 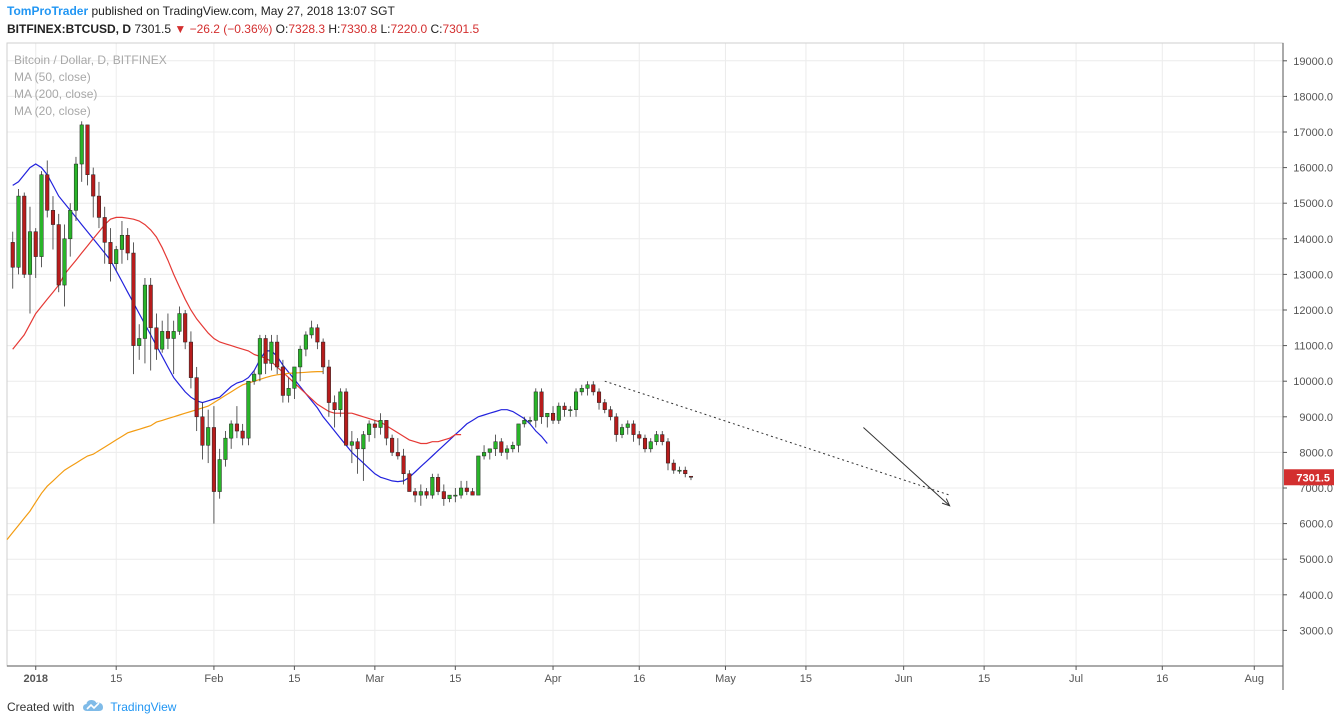 I want to click on x-tick-label: Jun, so click(x=904, y=679).